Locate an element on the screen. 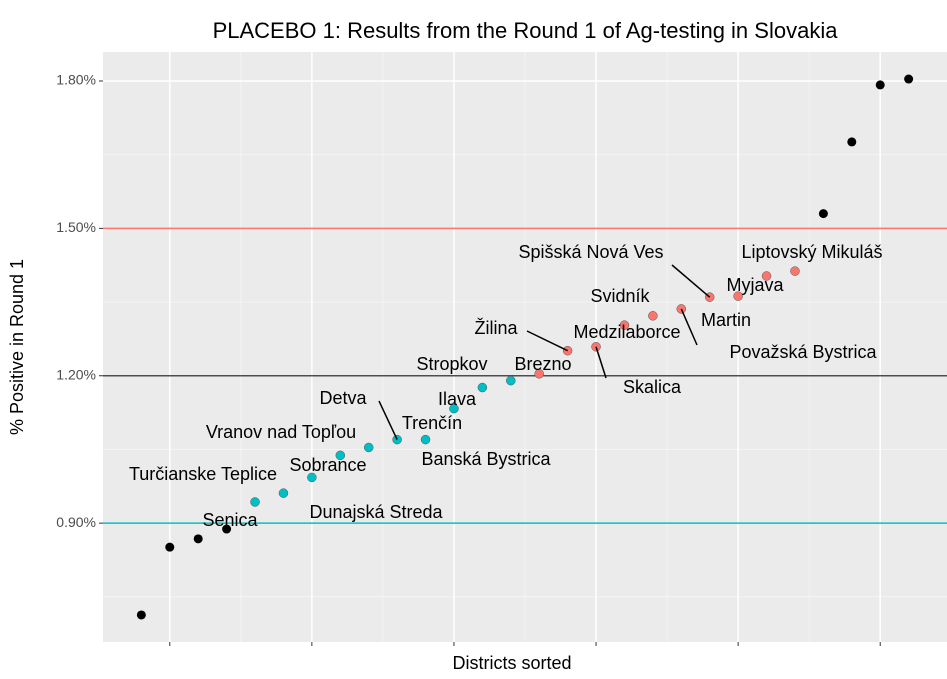  y-tick-label: 0.90% is located at coordinates (76, 522).